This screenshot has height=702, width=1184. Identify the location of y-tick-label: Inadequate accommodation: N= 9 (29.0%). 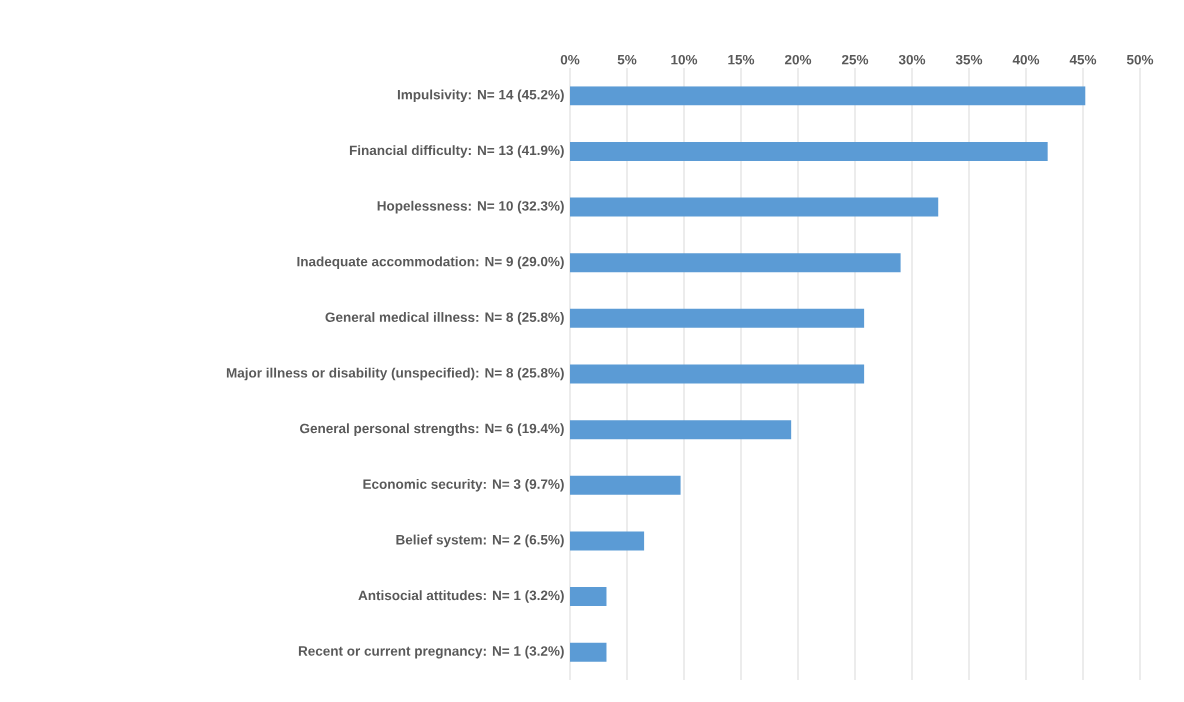
(430, 263).